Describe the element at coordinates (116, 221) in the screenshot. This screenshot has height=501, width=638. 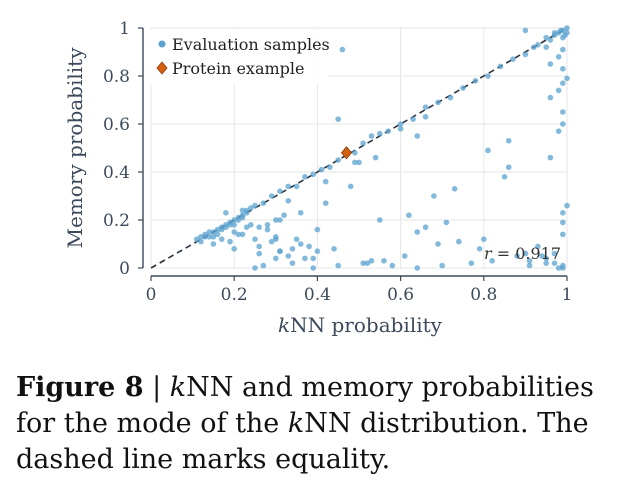
I see `y-tick-label: 0.2` at that location.